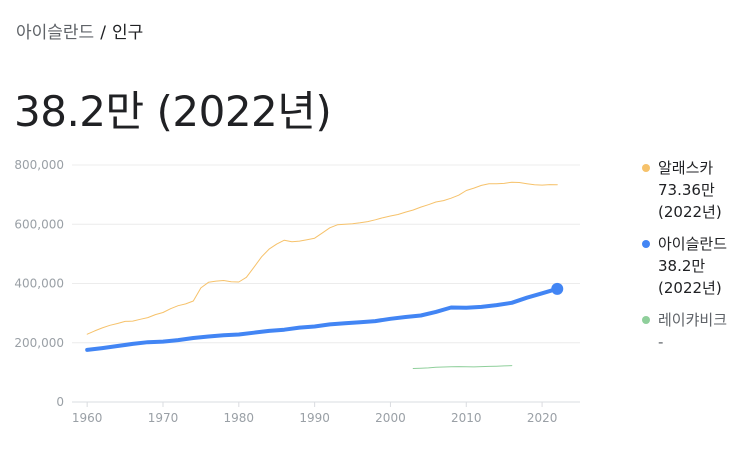 The height and width of the screenshot is (472, 751). I want to click on legend-value-iceland: 38.2만, so click(682, 266).